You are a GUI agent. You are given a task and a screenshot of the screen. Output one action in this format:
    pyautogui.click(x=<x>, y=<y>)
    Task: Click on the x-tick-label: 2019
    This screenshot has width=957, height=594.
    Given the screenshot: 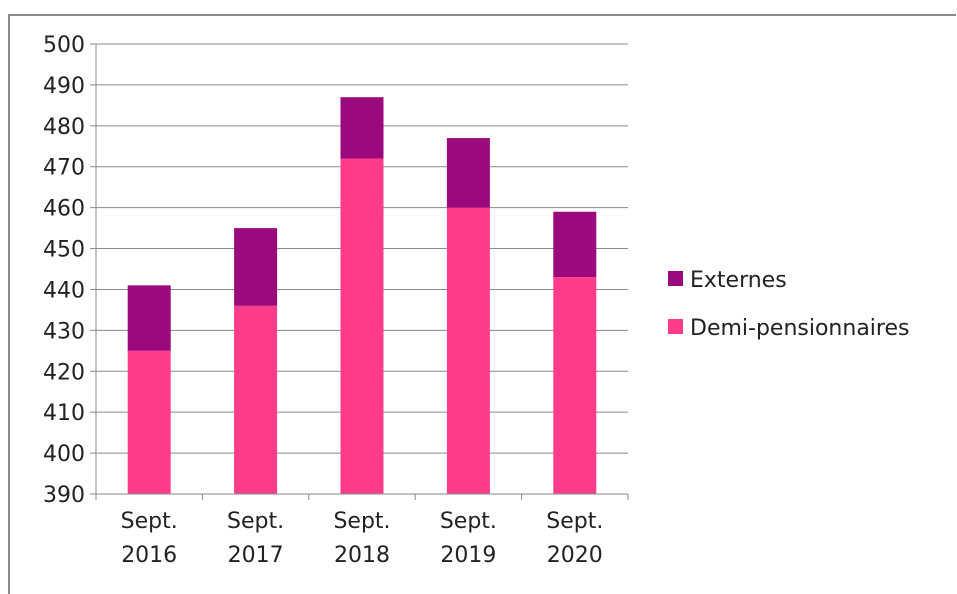 What is the action you would take?
    pyautogui.click(x=468, y=555)
    